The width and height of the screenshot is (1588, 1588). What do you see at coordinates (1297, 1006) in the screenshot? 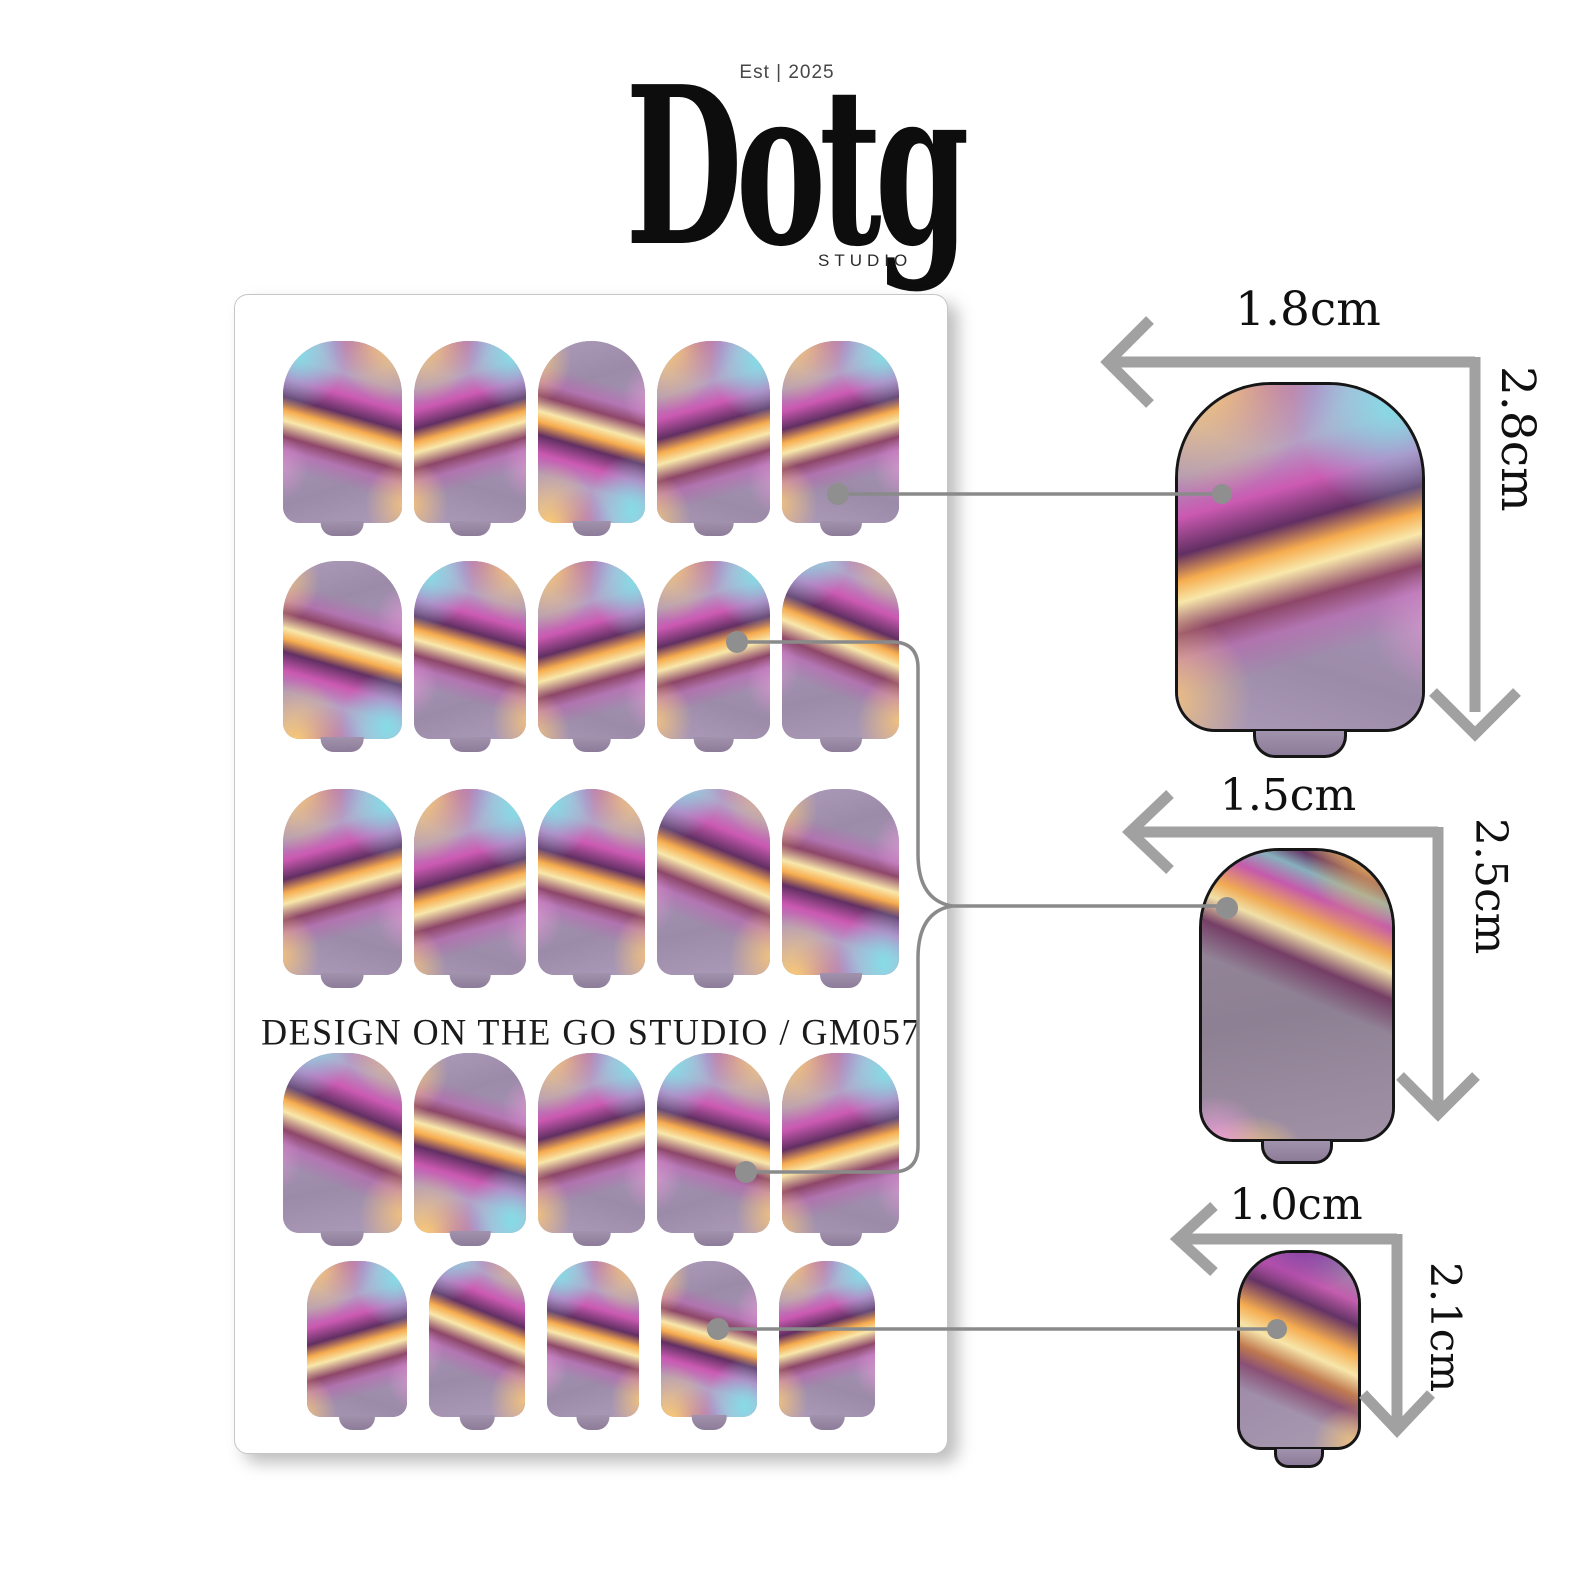
I see `callout-nail-medium` at bounding box center [1297, 1006].